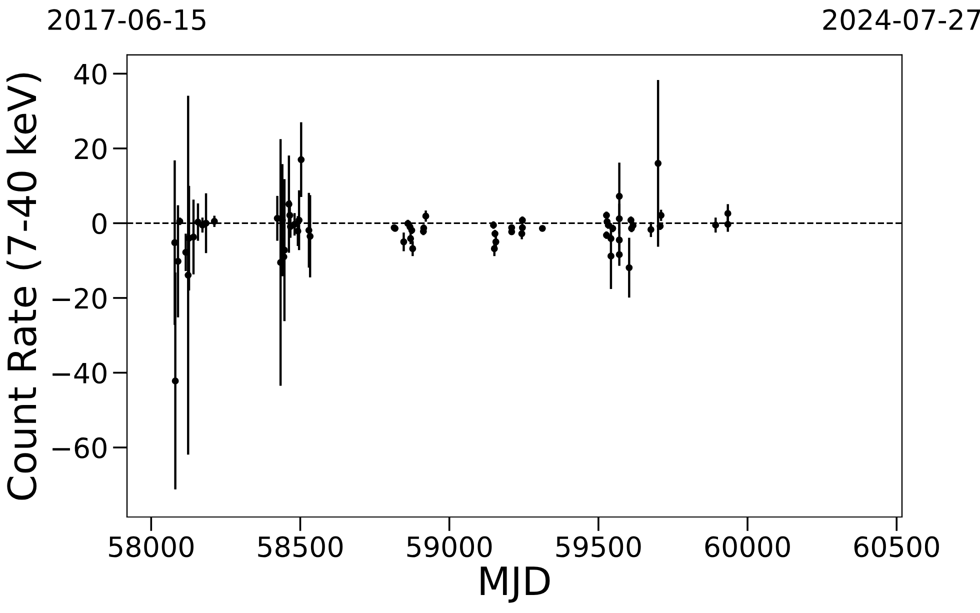 Image resolution: width=980 pixels, height=613 pixels. I want to click on x2-tick-label: 2024-07-27, so click(901, 19).